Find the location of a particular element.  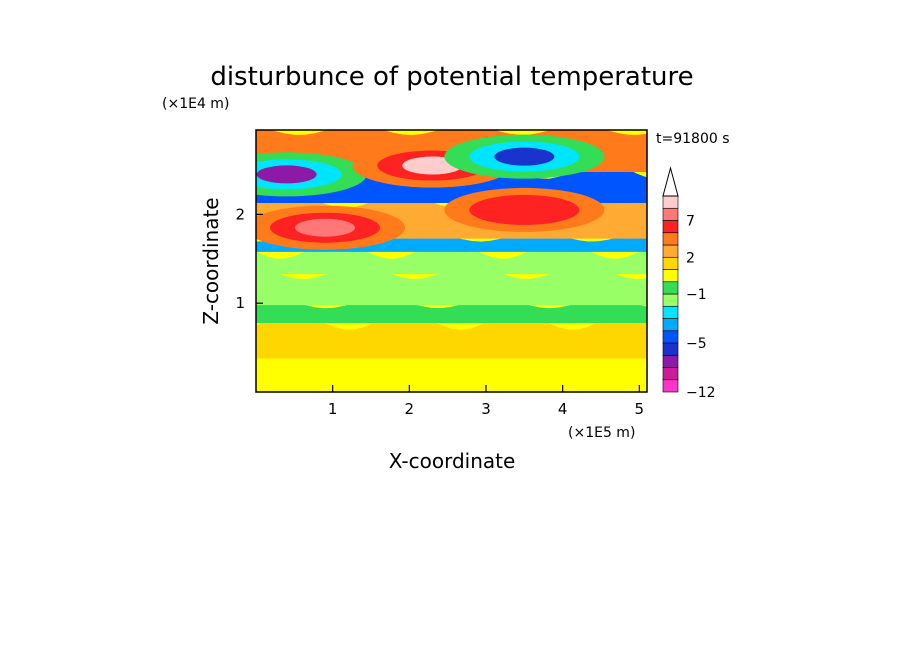

colorbar-extend-arrow is located at coordinates (670, 181).